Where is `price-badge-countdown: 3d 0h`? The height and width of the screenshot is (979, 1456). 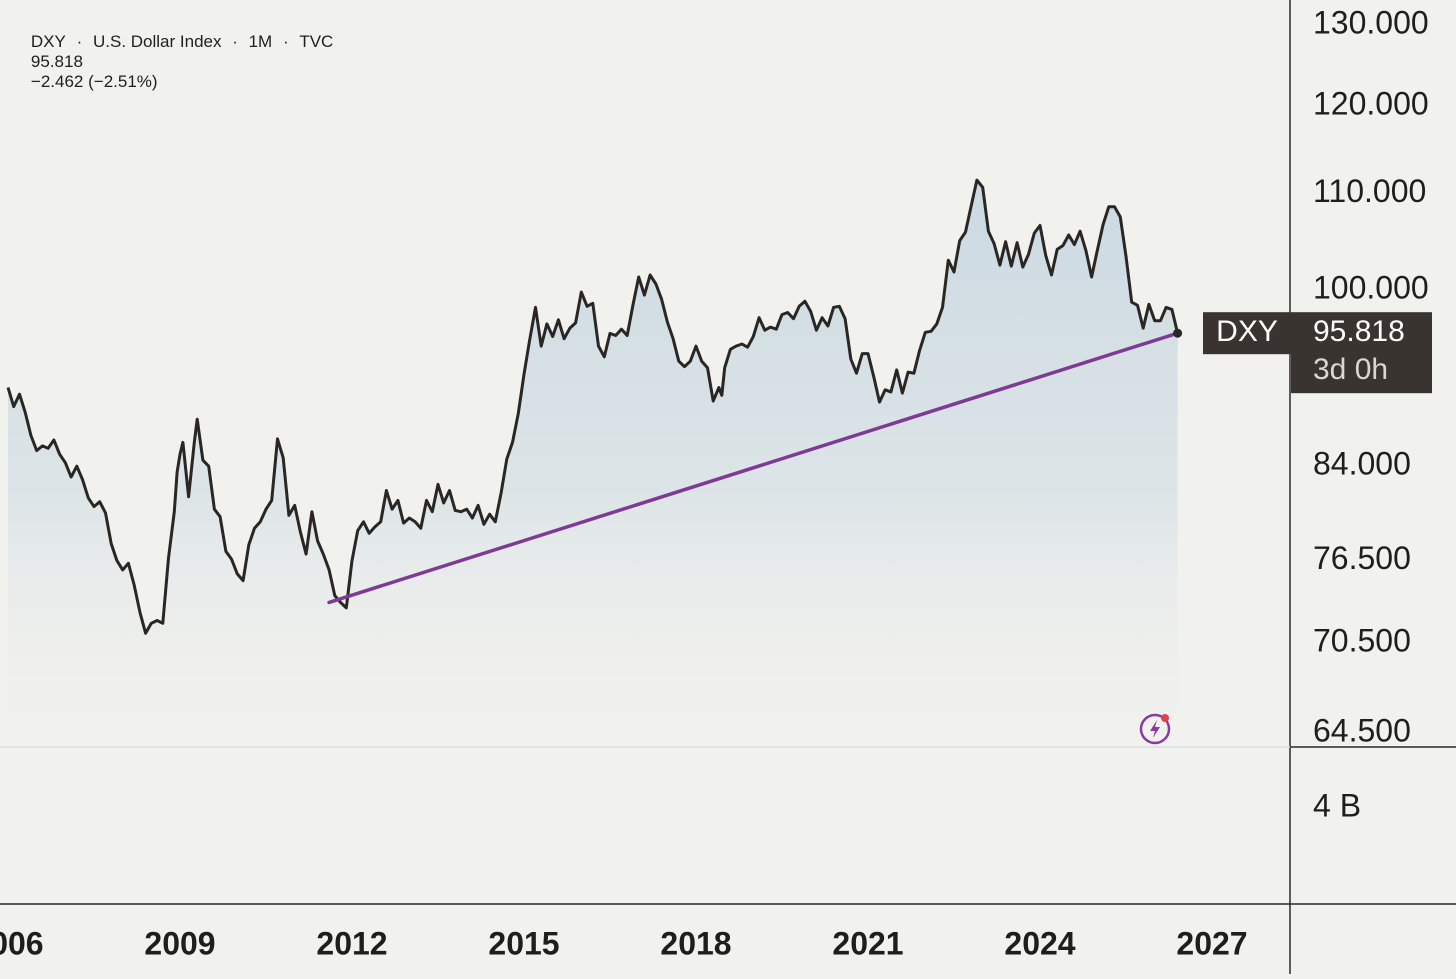
price-badge-countdown: 3d 0h is located at coordinates (1350, 369).